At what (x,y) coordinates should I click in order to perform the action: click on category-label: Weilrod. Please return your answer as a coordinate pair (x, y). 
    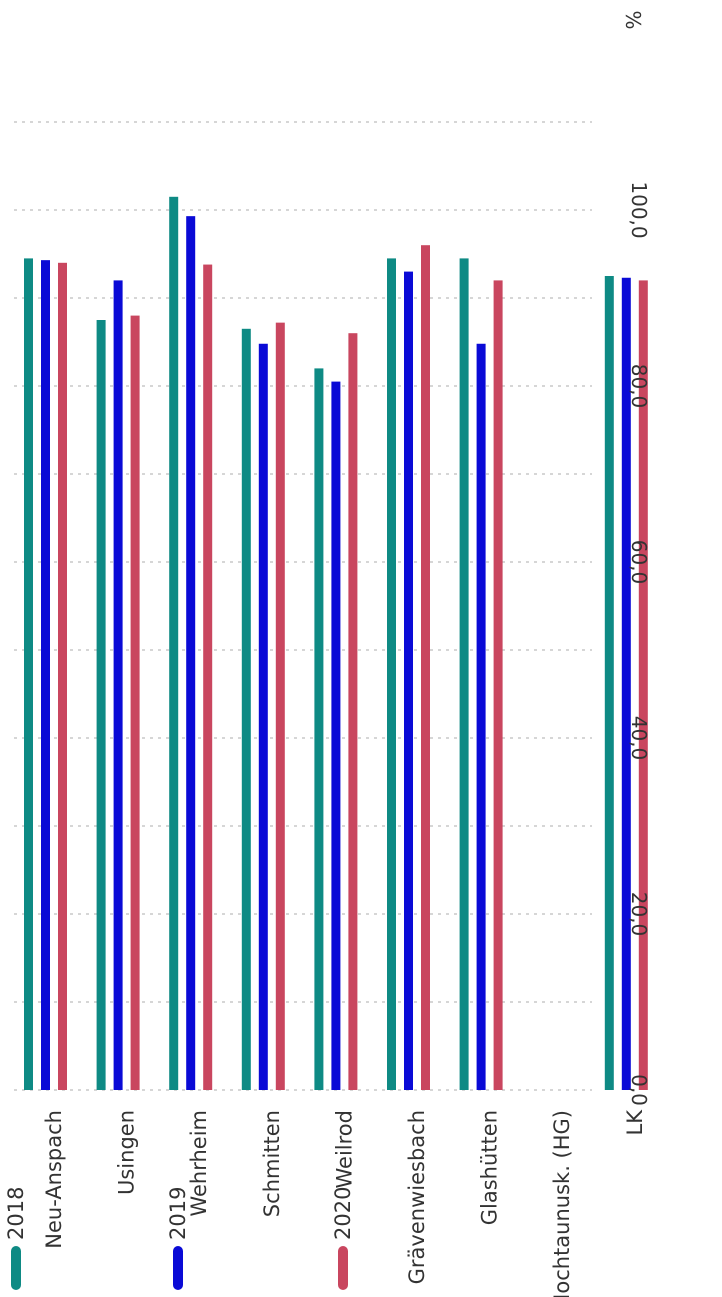
    Looking at the image, I should click on (344, 1149).